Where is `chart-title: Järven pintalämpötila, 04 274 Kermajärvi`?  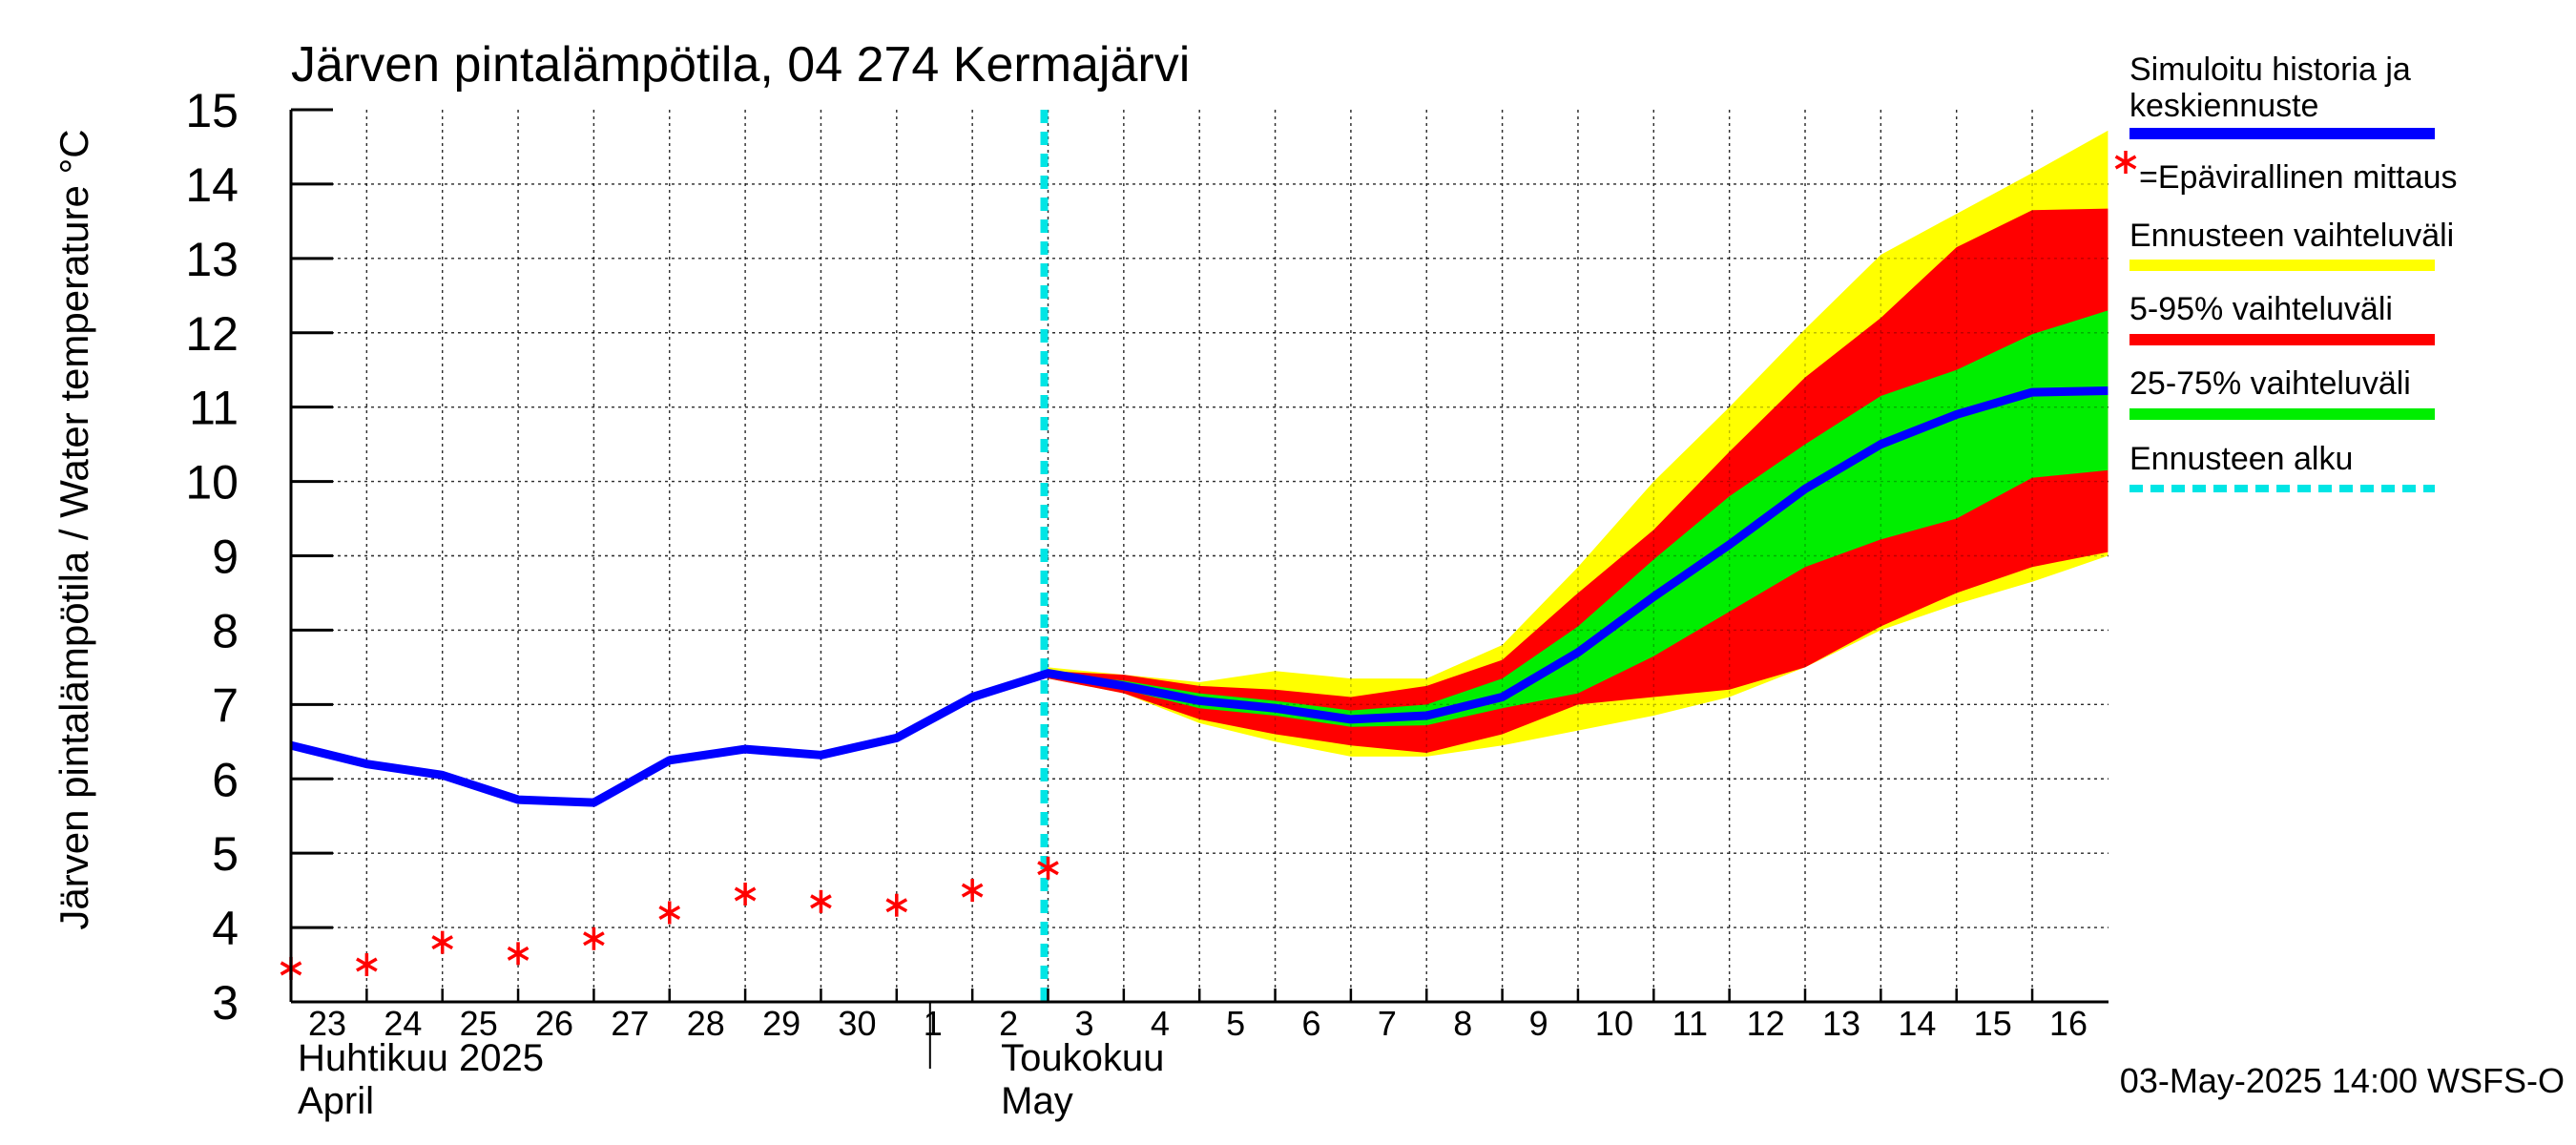 chart-title: Järven pintalämpötila, 04 274 Kermajärvi is located at coordinates (740, 65).